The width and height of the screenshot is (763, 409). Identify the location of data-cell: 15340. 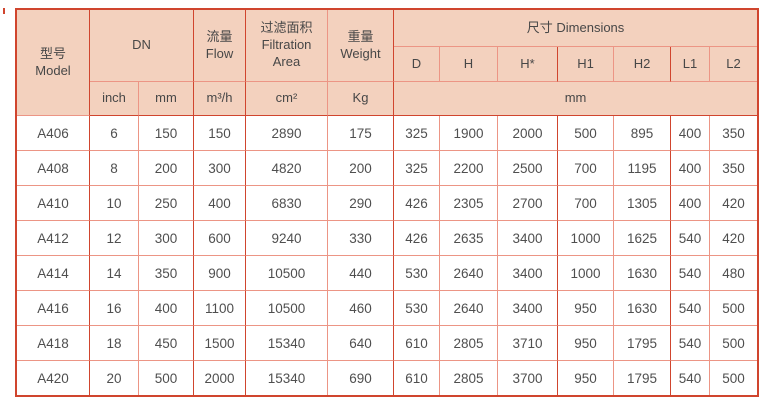
(287, 378).